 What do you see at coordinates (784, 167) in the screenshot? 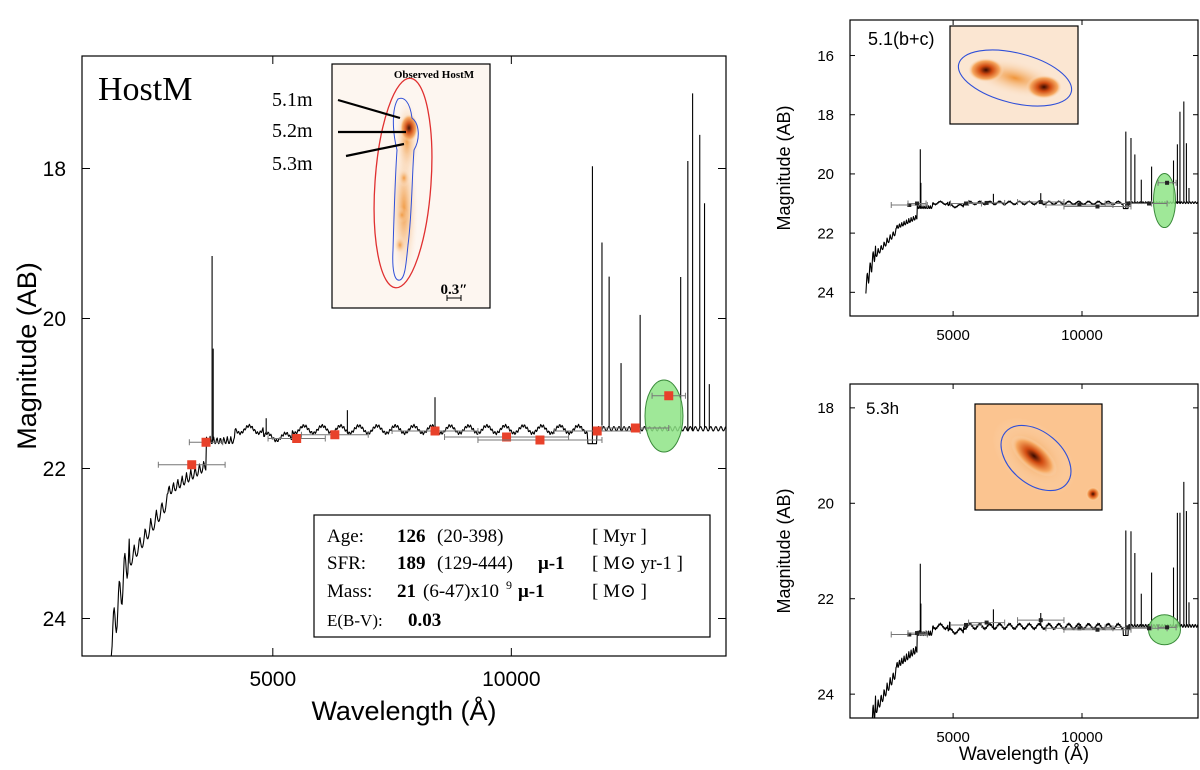
I see `top-right-ylabel: Magnitude (AB)` at bounding box center [784, 167].